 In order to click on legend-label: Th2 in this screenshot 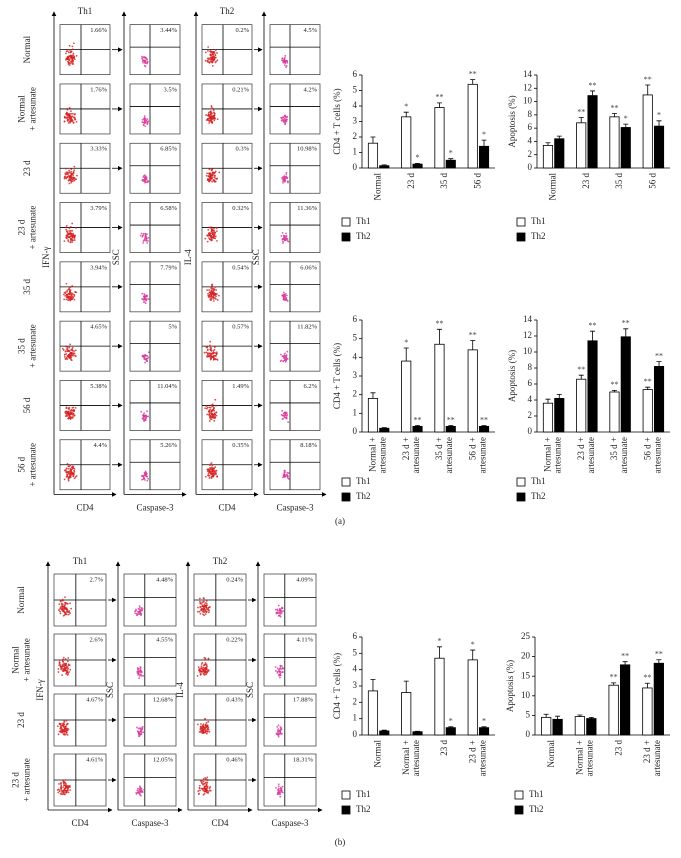, I will do `click(363, 809)`.